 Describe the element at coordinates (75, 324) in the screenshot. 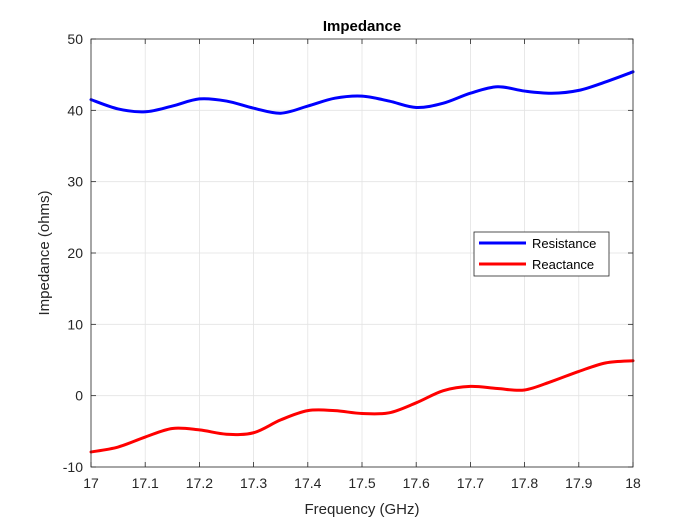

I see `y-tick-label: 10` at that location.